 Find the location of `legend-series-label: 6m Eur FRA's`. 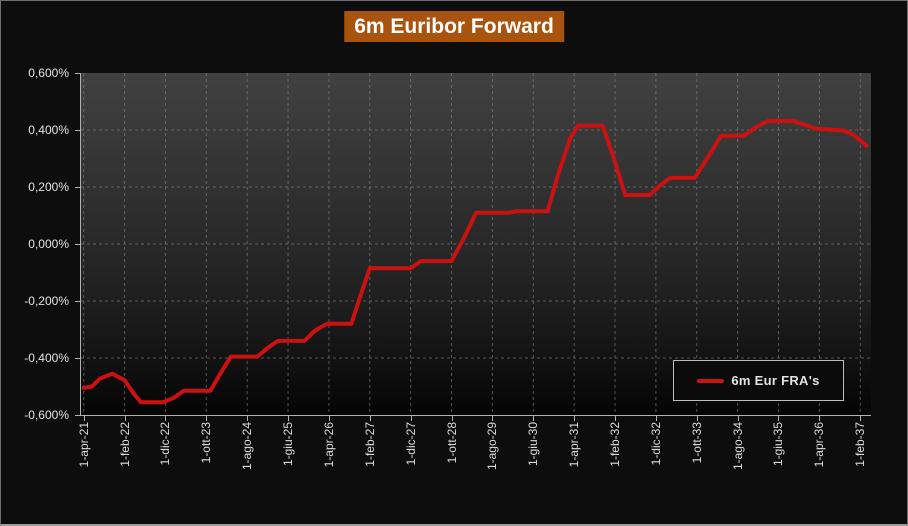

legend-series-label: 6m Eur FRA's is located at coordinates (775, 380).